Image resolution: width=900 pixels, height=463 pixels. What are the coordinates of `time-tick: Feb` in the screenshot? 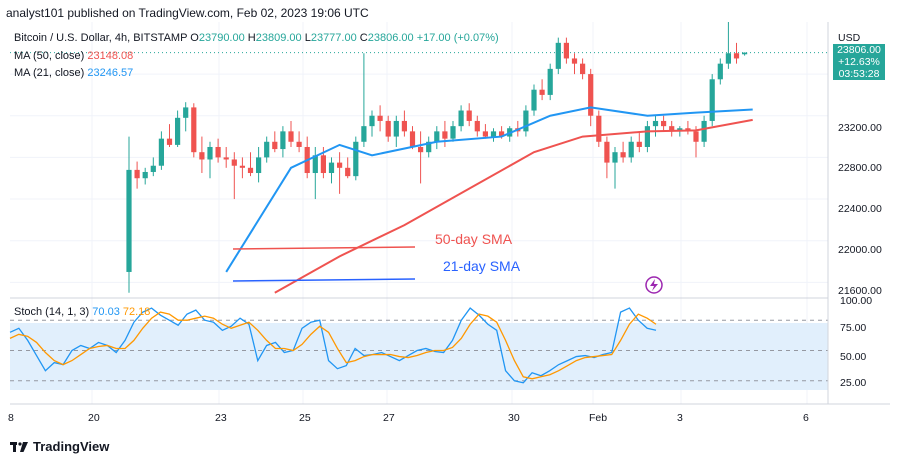 It's located at (598, 418).